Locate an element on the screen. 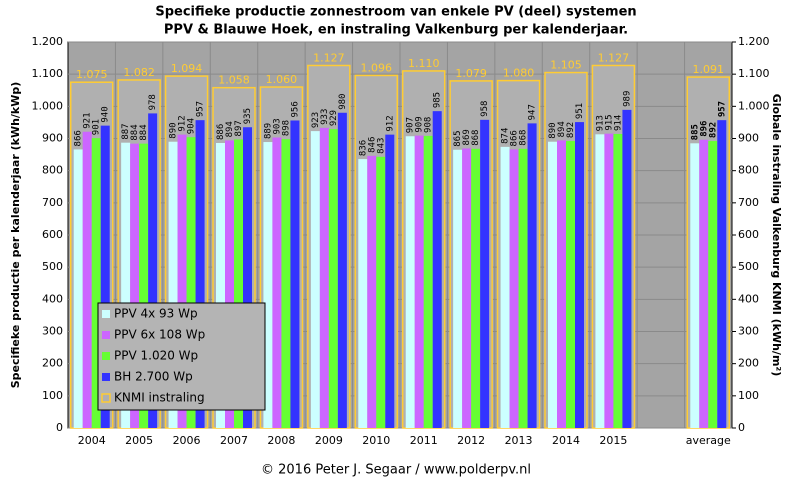 This screenshot has height=481, width=791. knmi-value-label: 1.096 is located at coordinates (377, 67).